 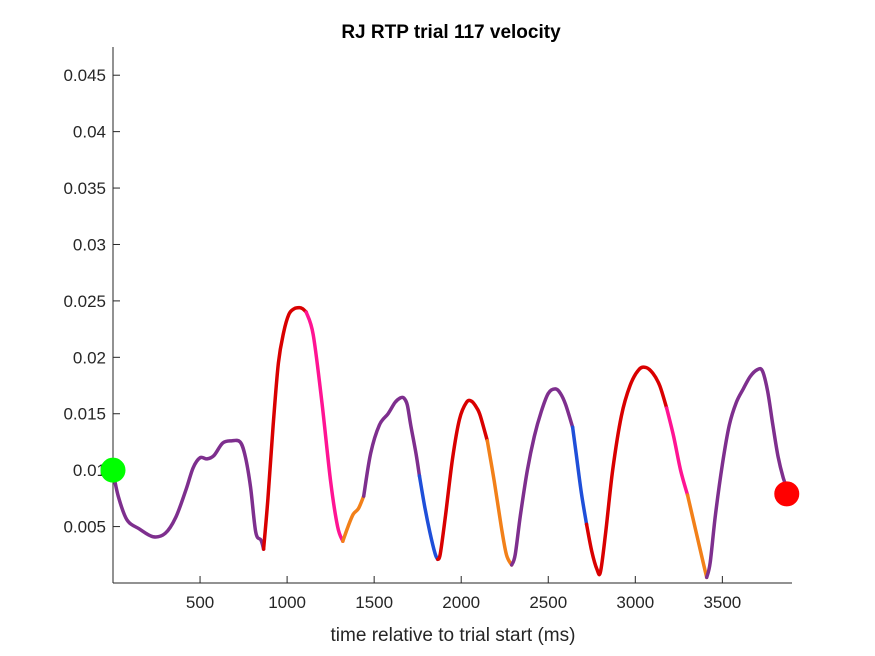 I want to click on x-tick-label: 2500, so click(x=548, y=602).